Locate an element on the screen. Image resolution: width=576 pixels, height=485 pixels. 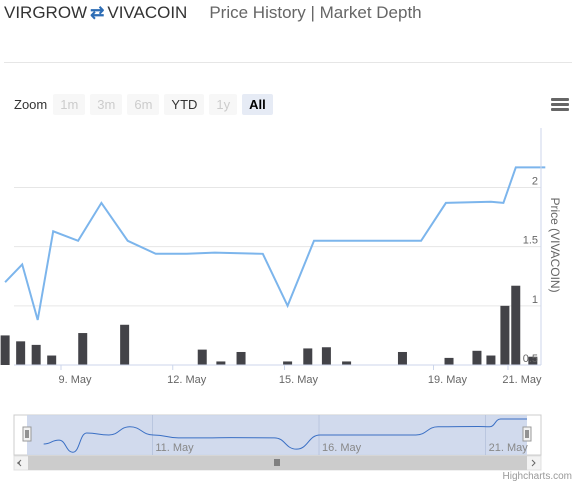
y-tick-label: 1 is located at coordinates (535, 300).